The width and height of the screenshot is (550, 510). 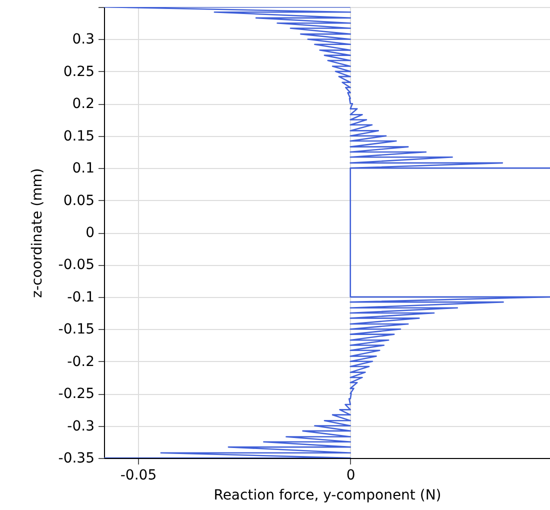 What do you see at coordinates (78, 72) in the screenshot?
I see `y-tick-label: 0.25` at bounding box center [78, 72].